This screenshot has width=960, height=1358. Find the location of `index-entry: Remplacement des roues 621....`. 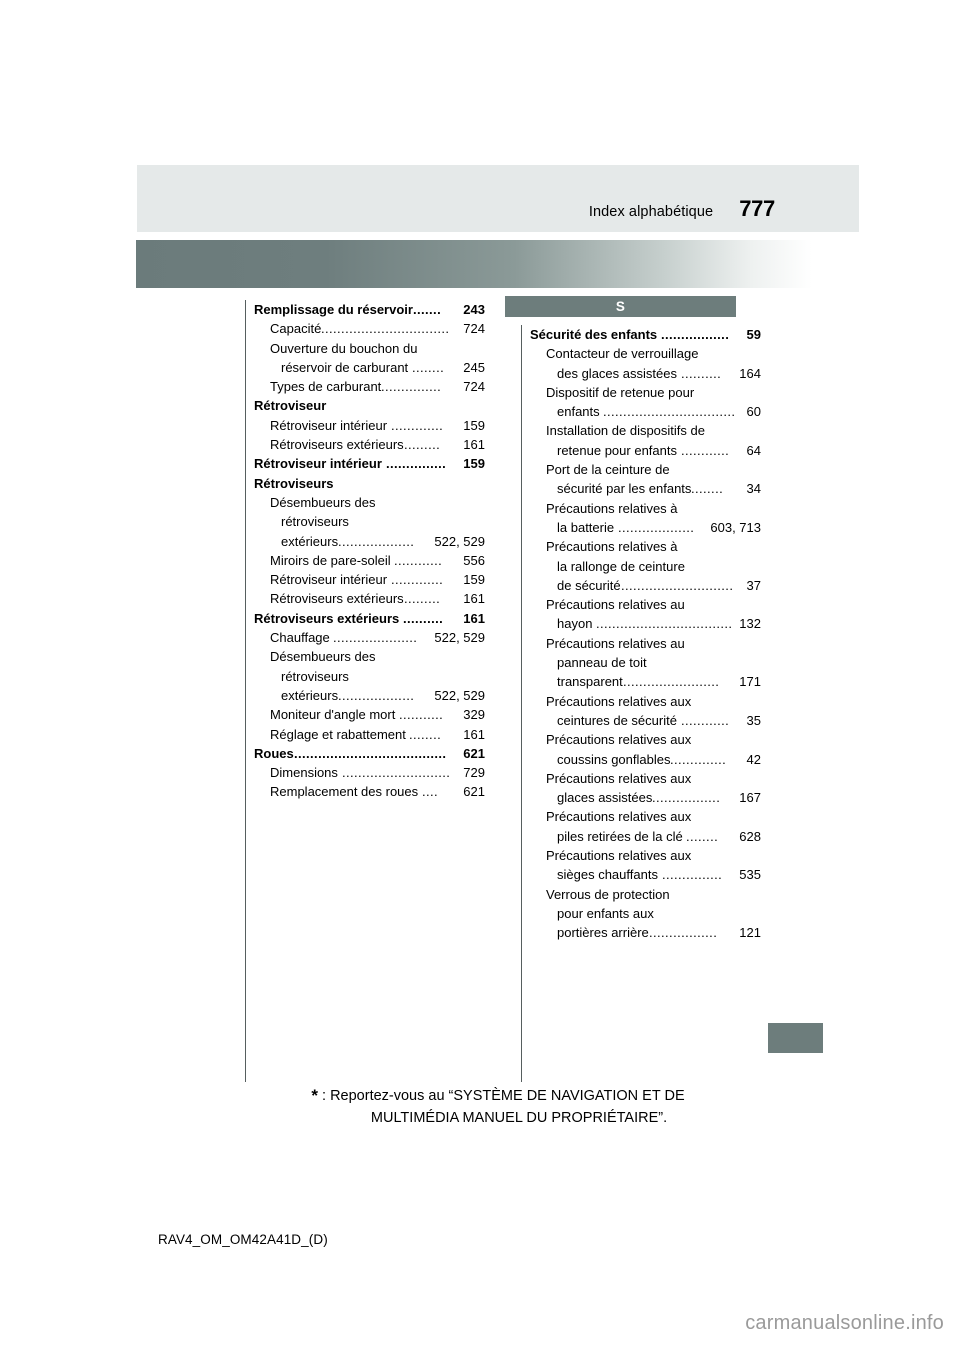

index-entry: Remplacement des roues 621.... is located at coordinates (369, 791).